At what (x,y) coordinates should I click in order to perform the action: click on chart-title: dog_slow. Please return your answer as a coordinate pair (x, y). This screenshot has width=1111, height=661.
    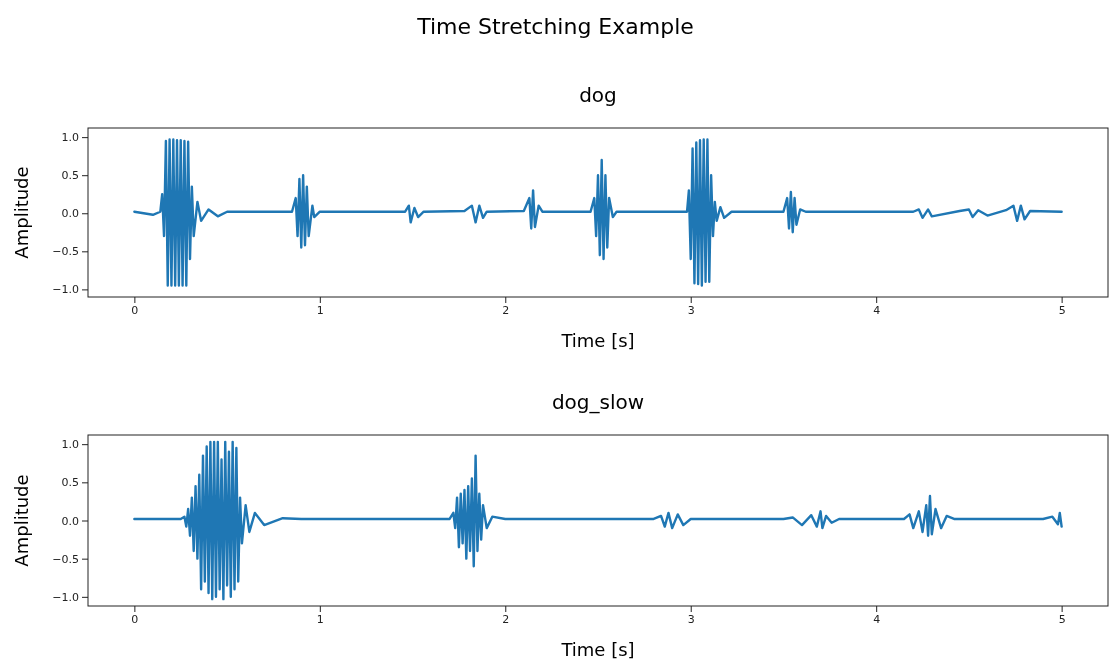
    Looking at the image, I should click on (598, 402).